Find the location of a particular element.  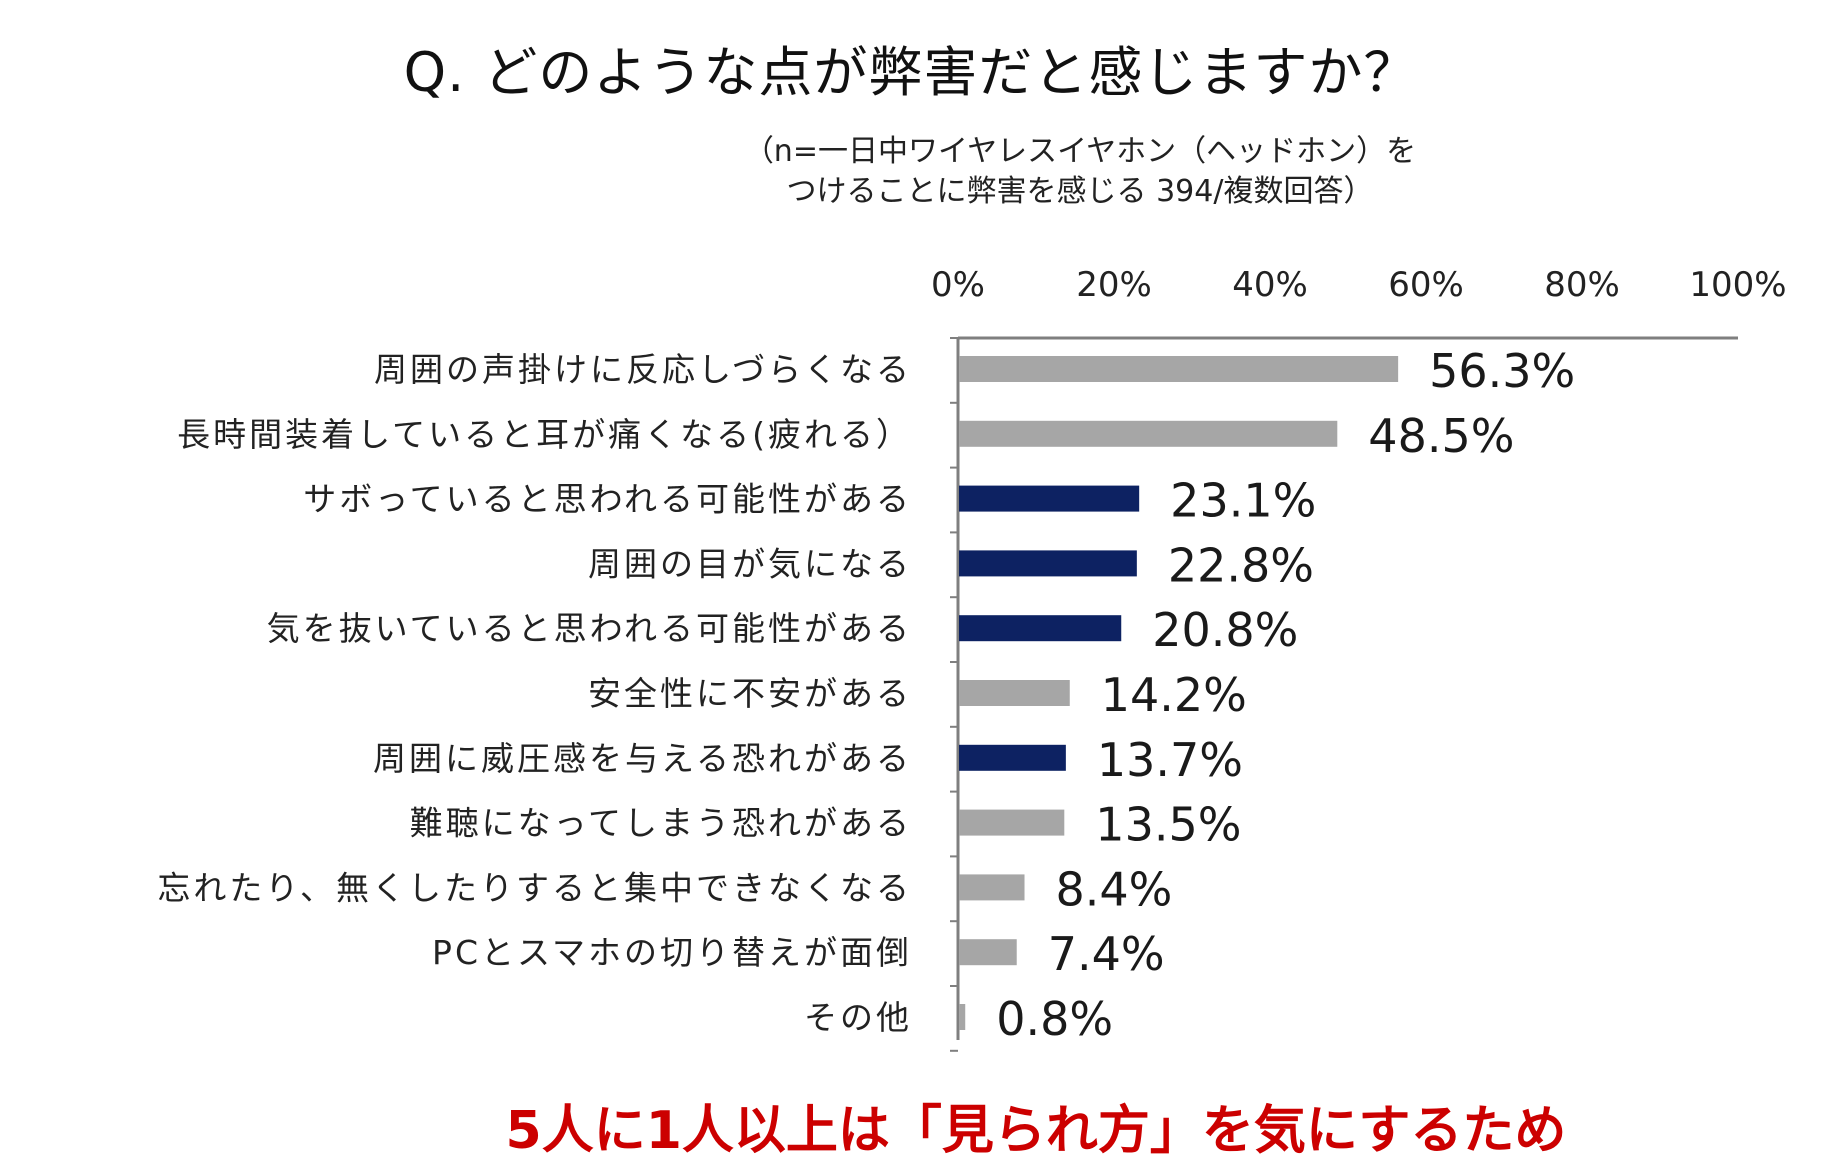

highlight-note: 5人に1人以上は「見られ方」を気にするため is located at coordinates (1036, 1131).